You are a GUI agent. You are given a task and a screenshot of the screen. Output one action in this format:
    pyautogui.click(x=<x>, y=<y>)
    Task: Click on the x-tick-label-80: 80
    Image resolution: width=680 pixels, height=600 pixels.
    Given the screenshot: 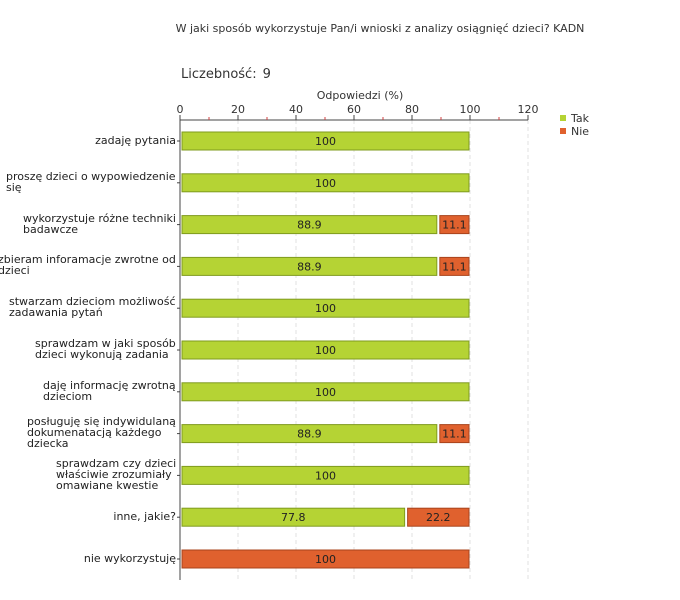 What is the action you would take?
    pyautogui.click(x=412, y=109)
    